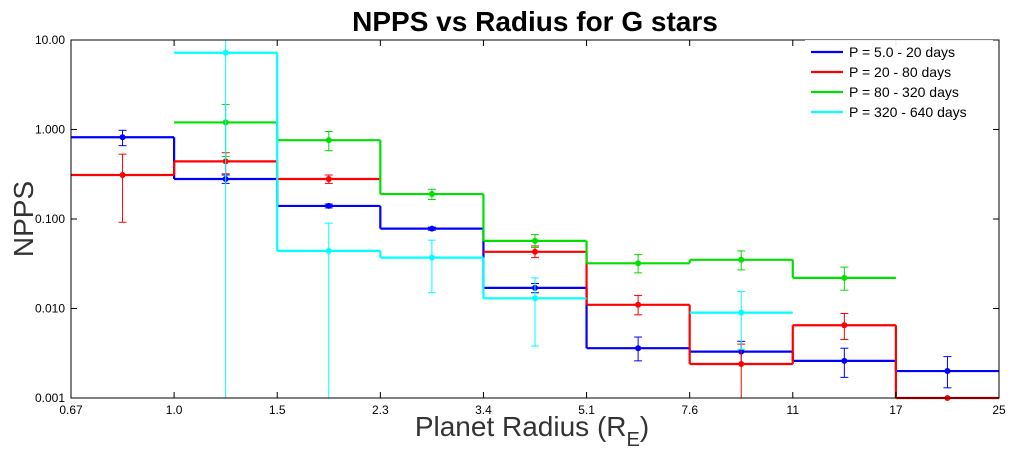 This screenshot has width=1016, height=453. Describe the element at coordinates (521, 426) in the screenshot. I see `x-axis-label-main: Planet Radius (R` at that location.